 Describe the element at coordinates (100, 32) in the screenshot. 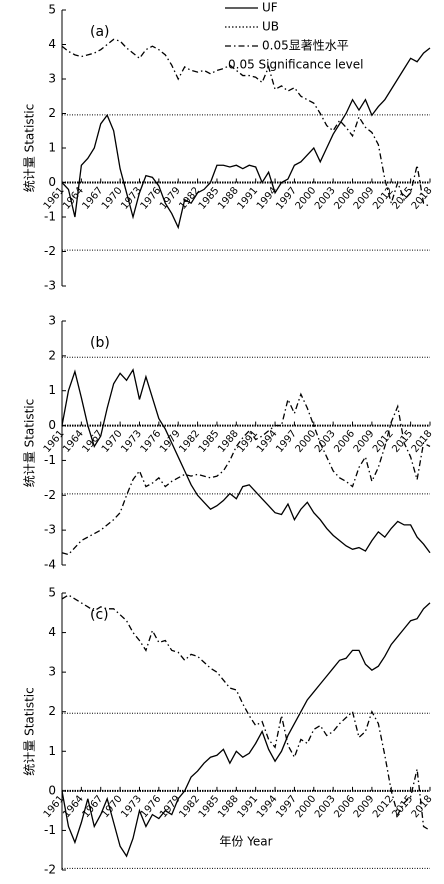

I see `panel-label: (a)` at that location.